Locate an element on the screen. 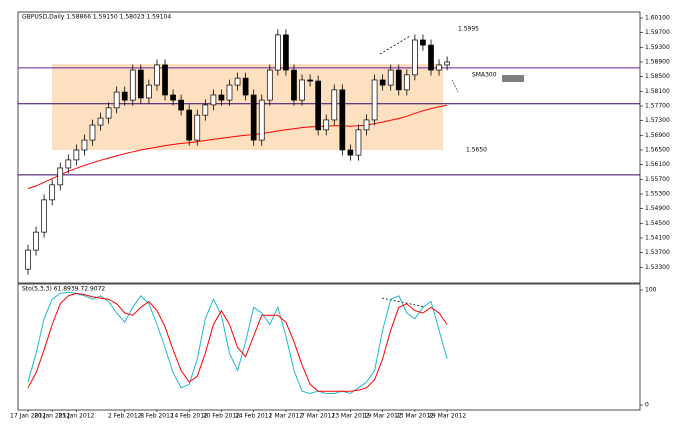  x-tick-label: 17 Jan 2012 is located at coordinates (28, 416).